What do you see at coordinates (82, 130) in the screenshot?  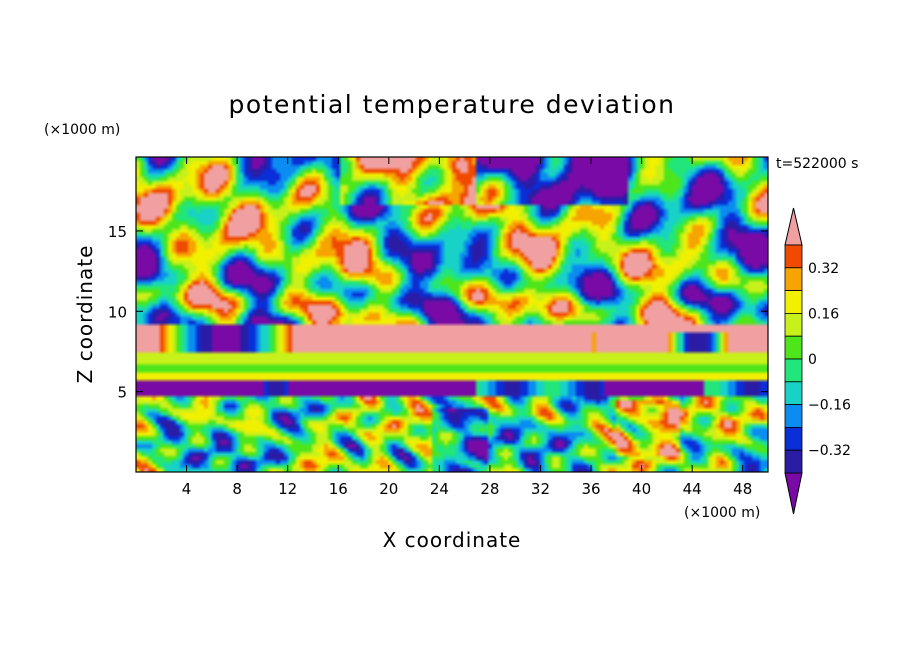 I see `y-unit-label: (×1000 m)` at bounding box center [82, 130].